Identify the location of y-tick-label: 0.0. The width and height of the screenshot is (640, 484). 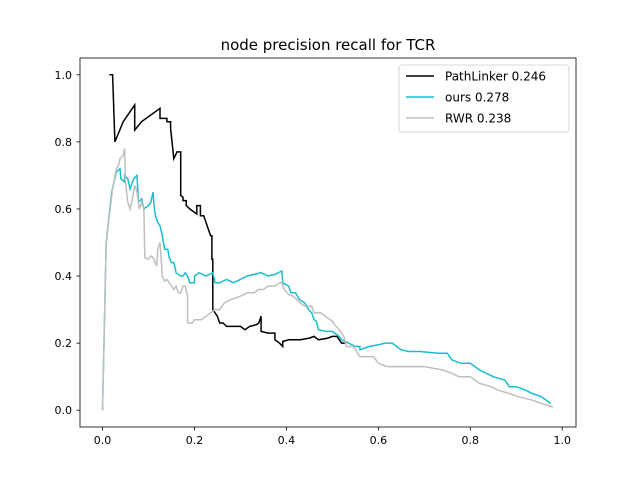
(64, 410).